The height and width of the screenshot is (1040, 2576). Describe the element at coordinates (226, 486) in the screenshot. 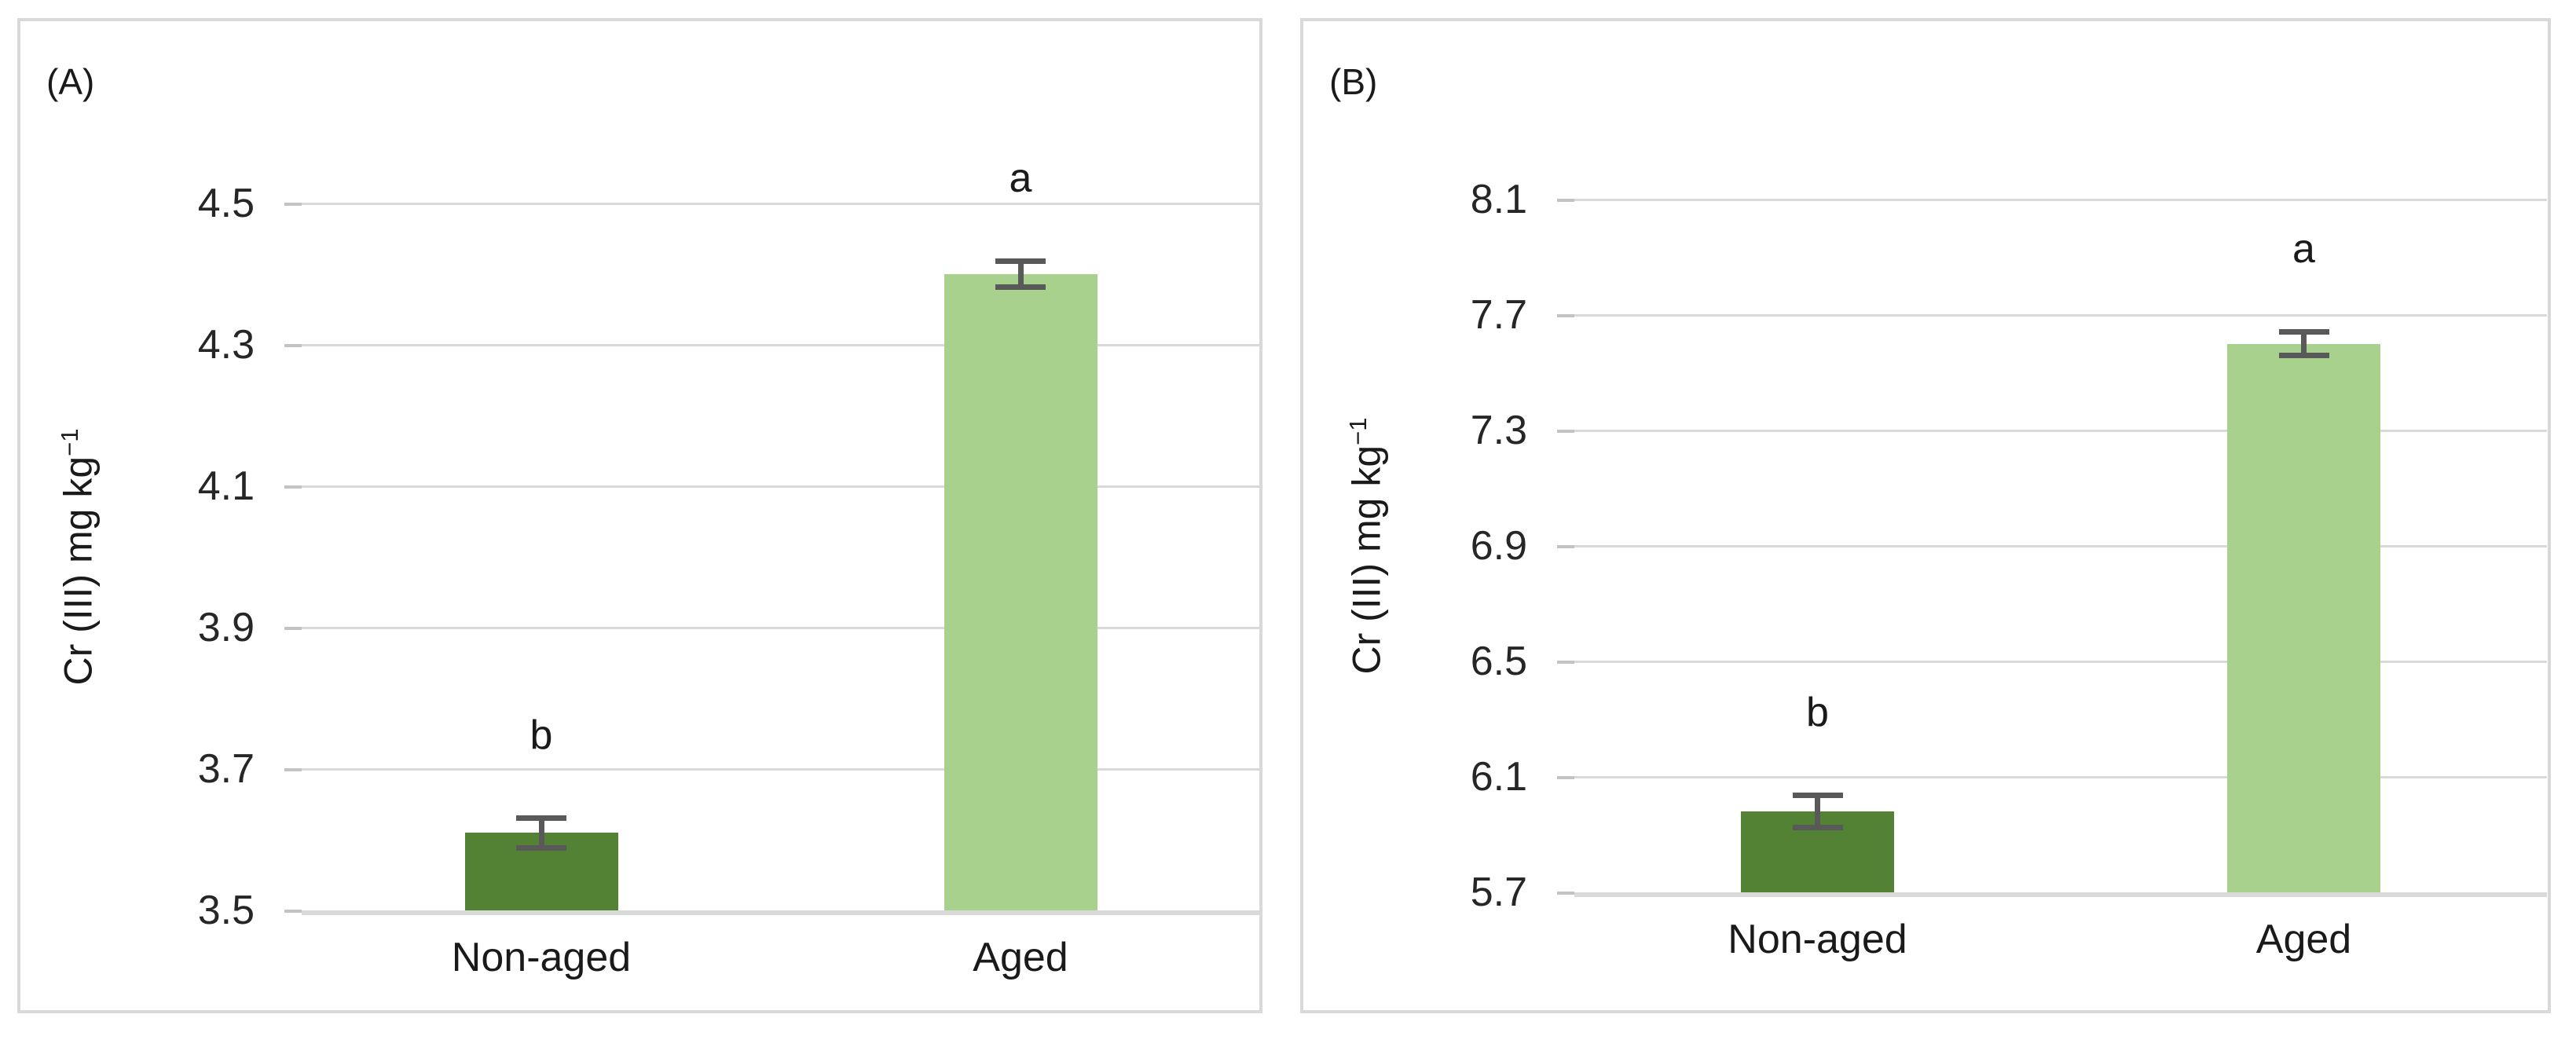

I see `y-tick-label: 4.1` at that location.